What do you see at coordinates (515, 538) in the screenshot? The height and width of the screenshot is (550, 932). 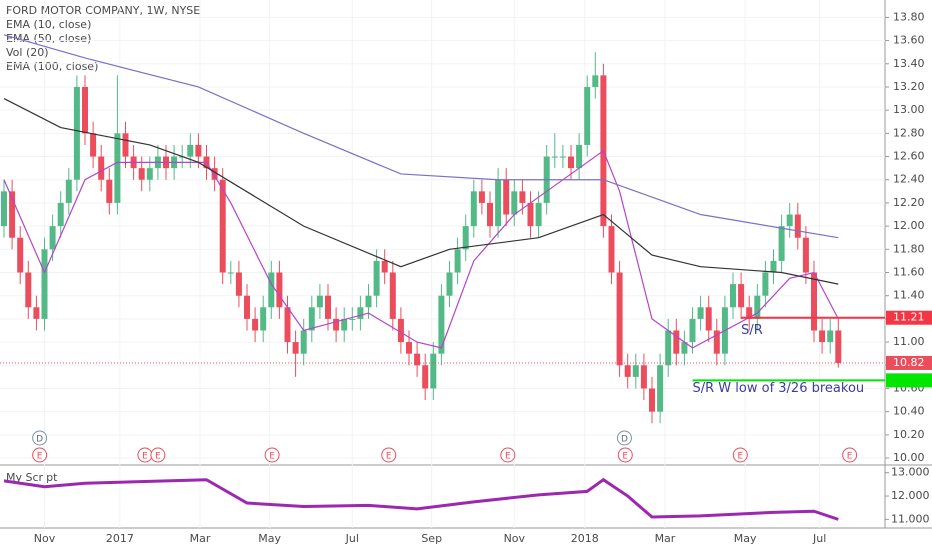 I see `x-tick-label: Nov` at bounding box center [515, 538].